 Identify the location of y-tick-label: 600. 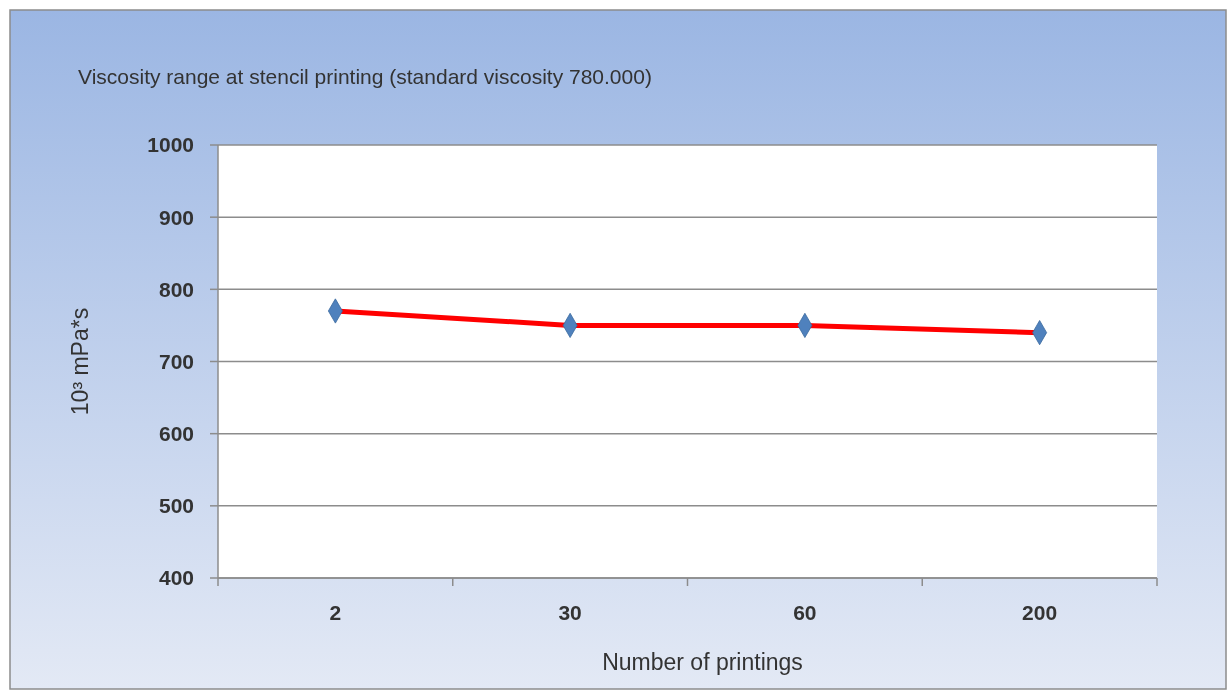
(176, 434).